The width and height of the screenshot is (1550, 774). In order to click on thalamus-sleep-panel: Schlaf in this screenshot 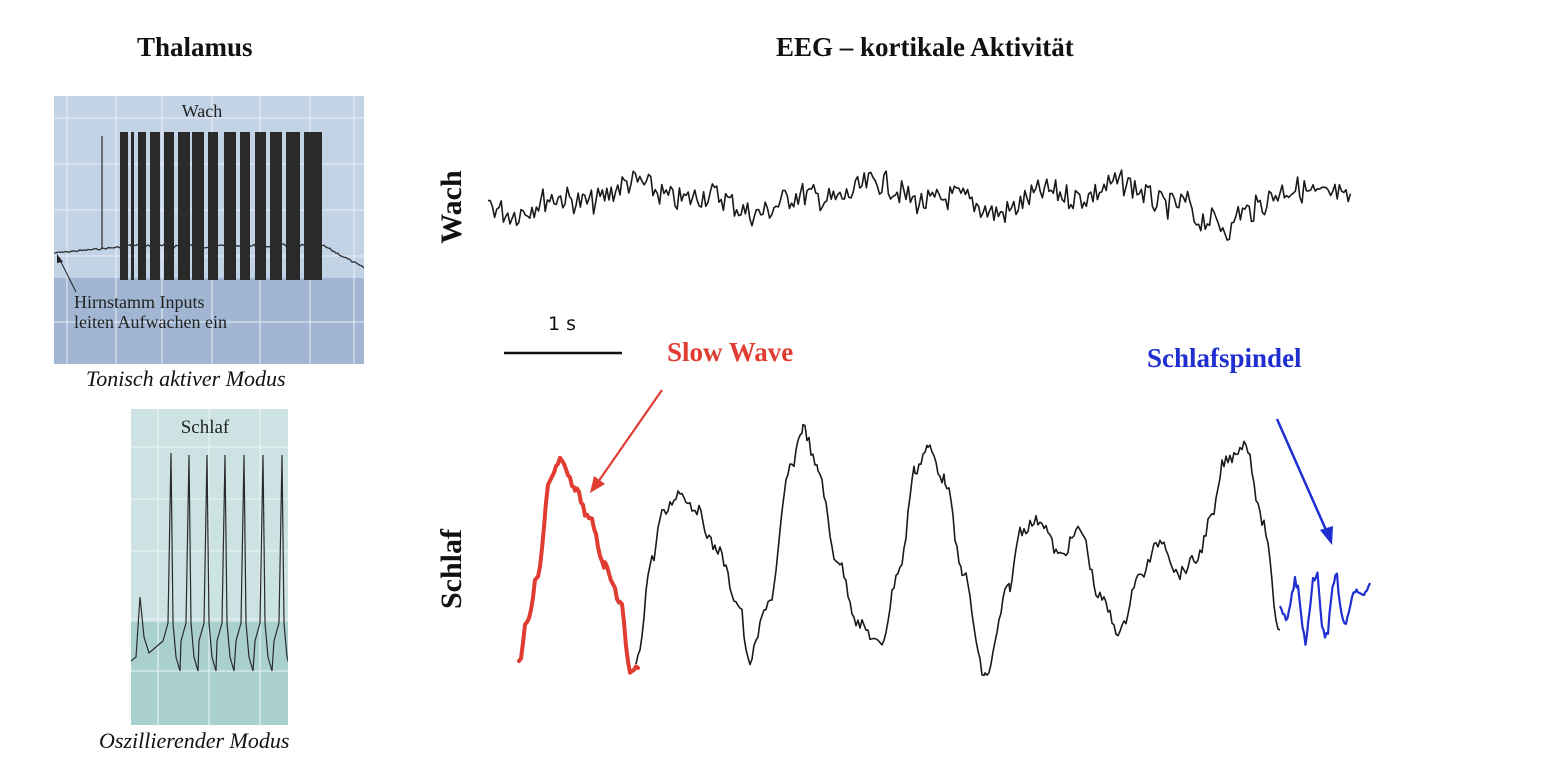, I will do `click(209, 567)`.